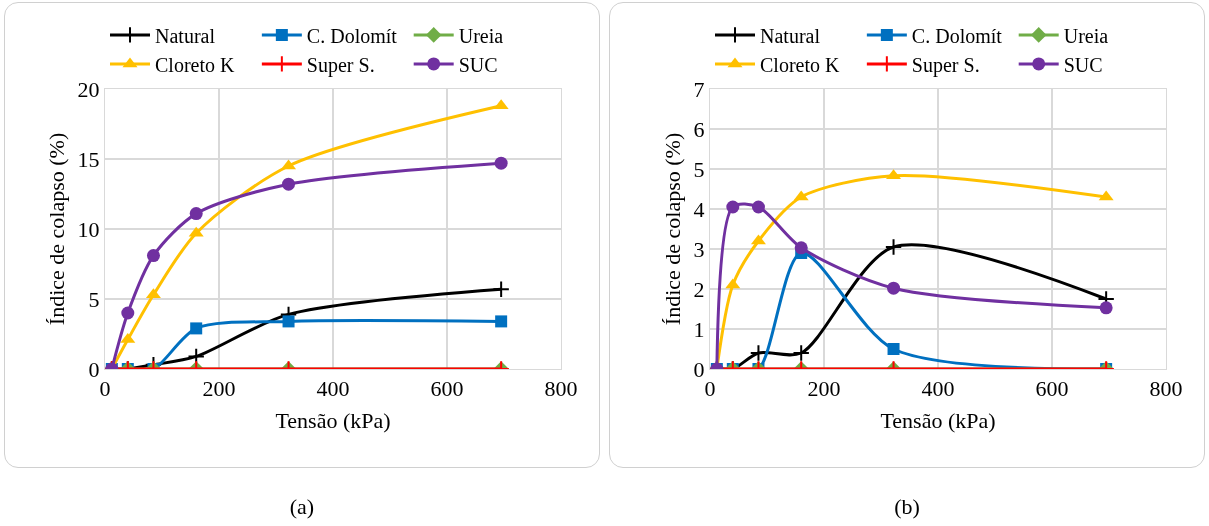 The image size is (1209, 526). What do you see at coordinates (88, 229) in the screenshot?
I see `y-tick-label: 10` at bounding box center [88, 229].